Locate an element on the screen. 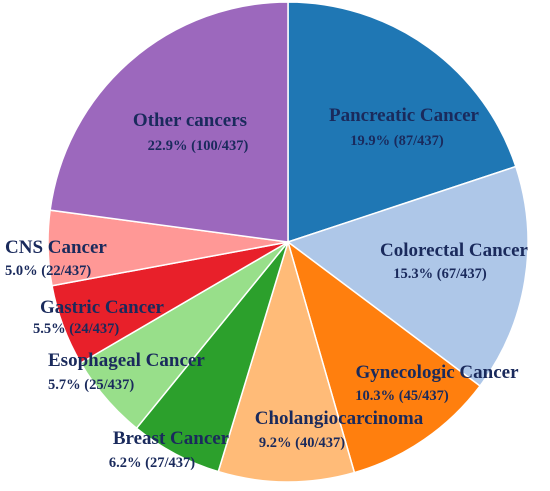 This screenshot has width=550, height=491. slice-value-other-cancers: 22.9% (100/437) is located at coordinates (198, 146).